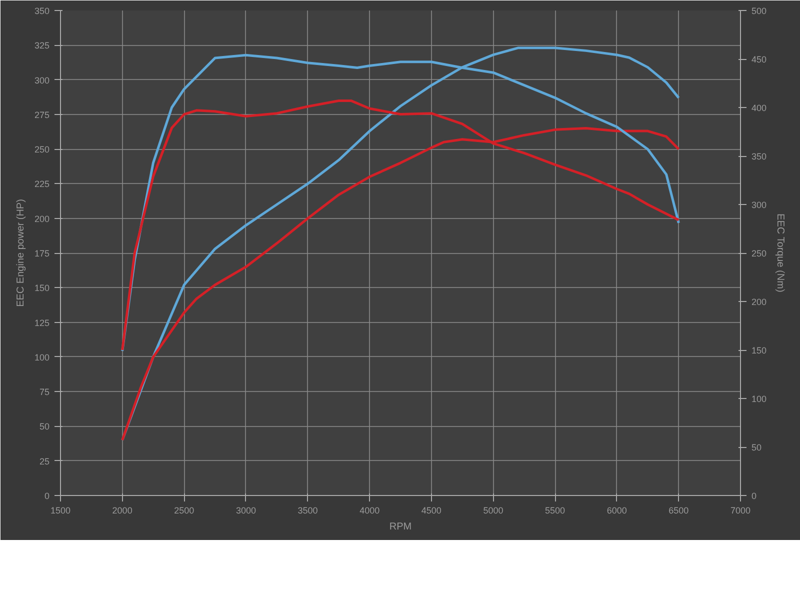 This screenshot has width=800, height=600. Describe the element at coordinates (308, 511) in the screenshot. I see `x-tick-label: 3500` at that location.